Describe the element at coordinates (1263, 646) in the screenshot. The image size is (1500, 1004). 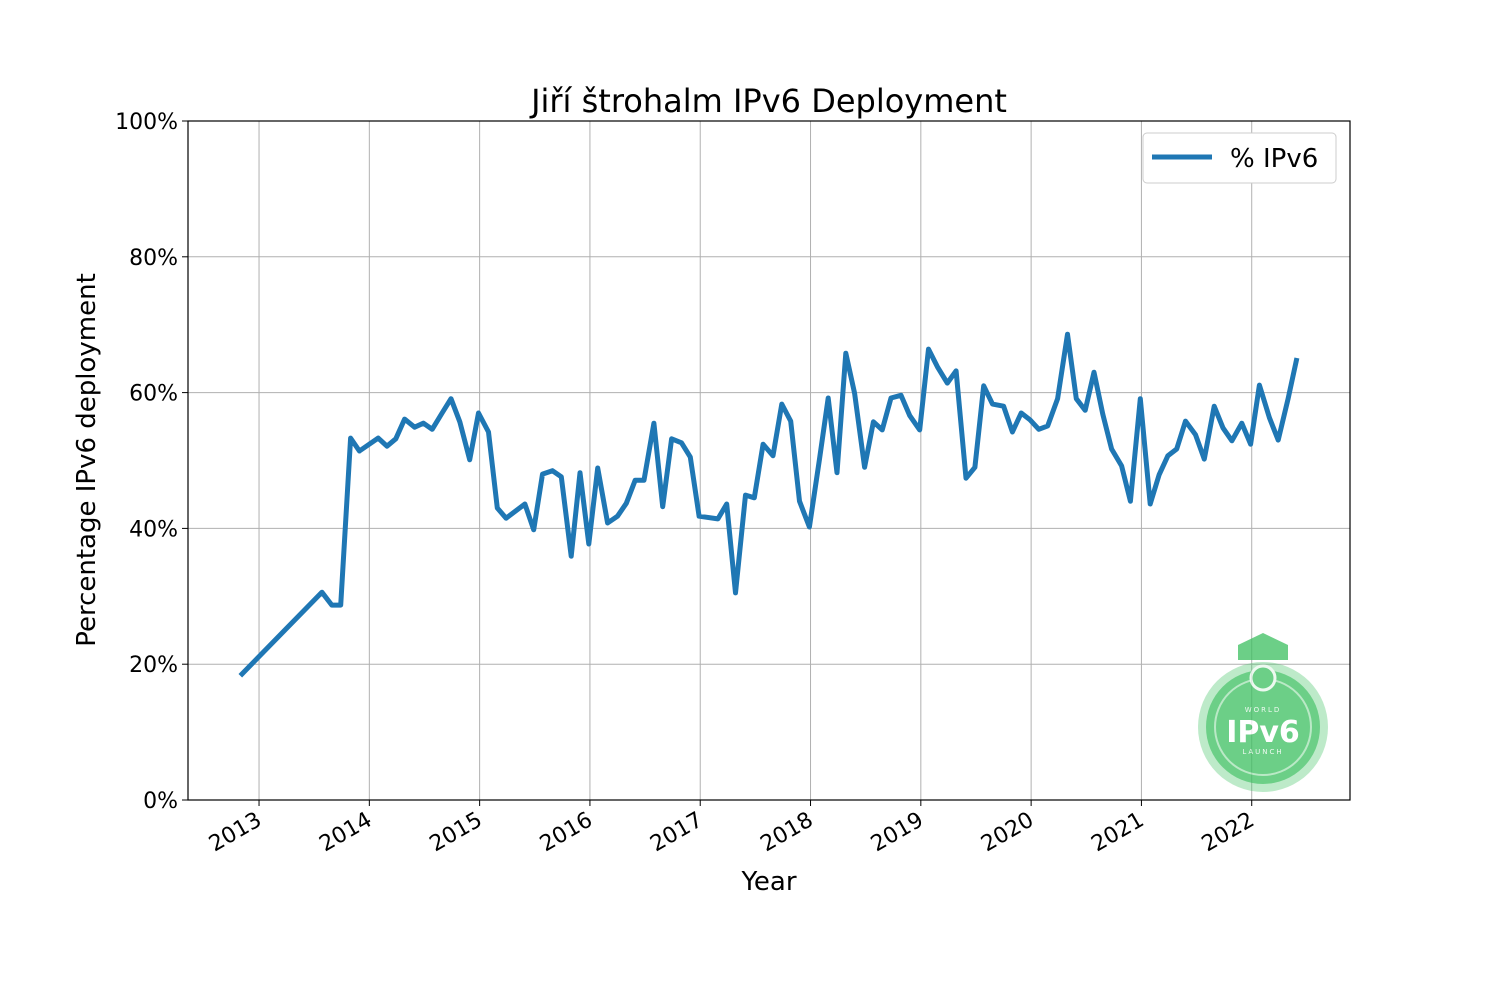
I see `logo-lock-shackle` at that location.